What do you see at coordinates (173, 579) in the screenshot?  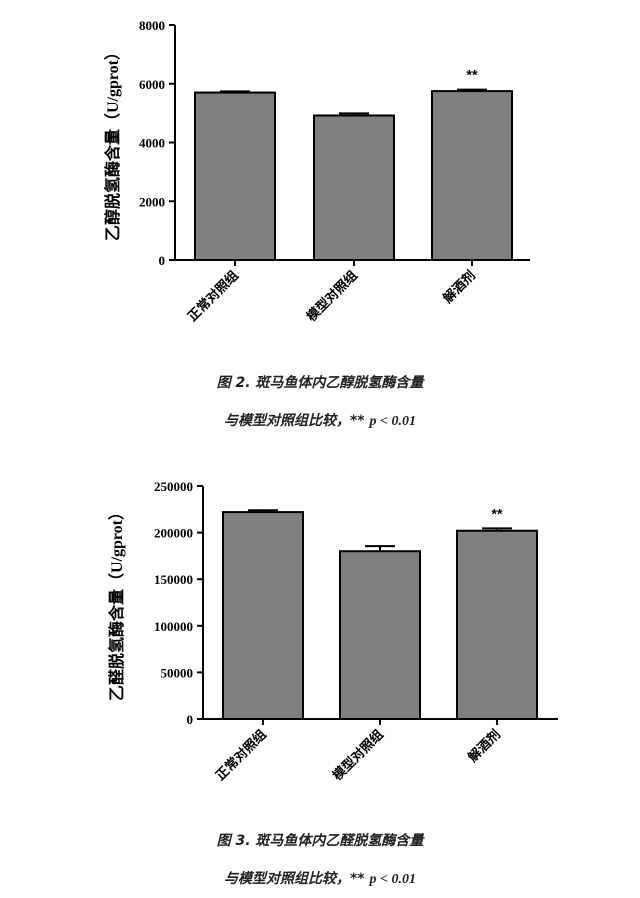 I see `y-tick-label: 150000` at bounding box center [173, 579].